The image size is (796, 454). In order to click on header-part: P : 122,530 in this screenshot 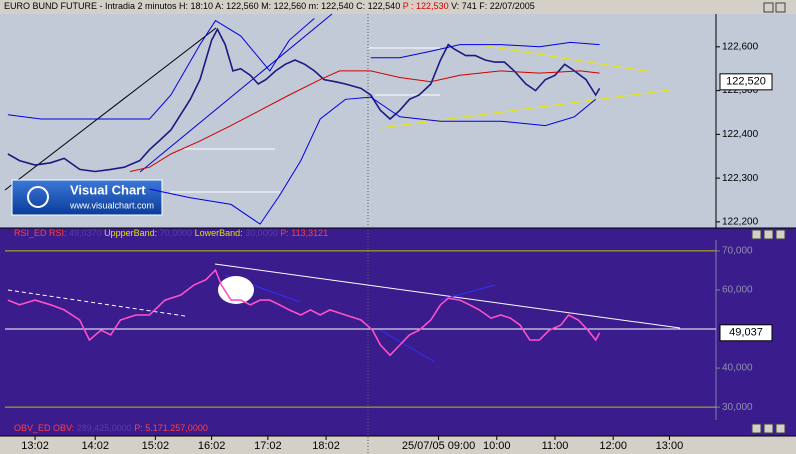, I will do `click(426, 6)`.